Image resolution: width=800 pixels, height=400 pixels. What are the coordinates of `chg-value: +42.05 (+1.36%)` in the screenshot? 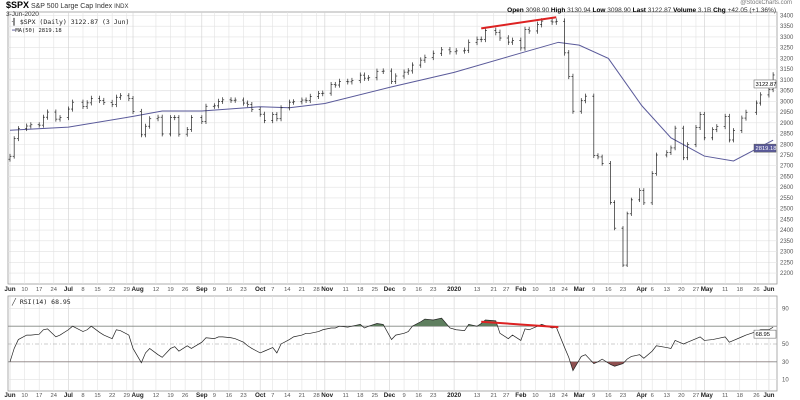 It's located at (751, 10).